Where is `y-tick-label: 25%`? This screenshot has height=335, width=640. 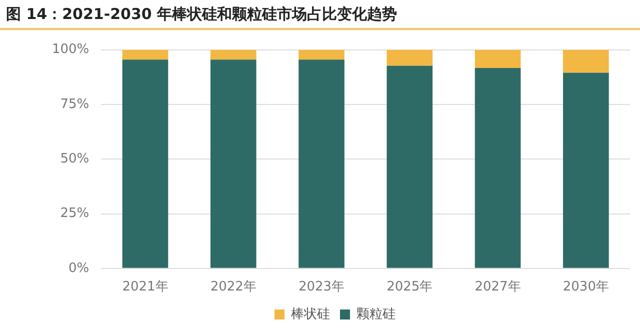 y-tick-label: 25% is located at coordinates (75, 214).